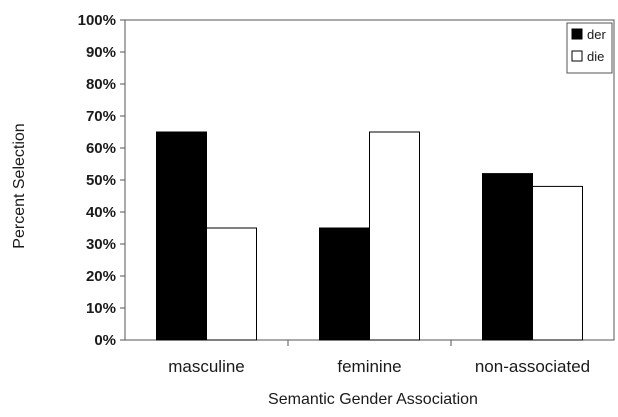 The height and width of the screenshot is (417, 618). Describe the element at coordinates (373, 399) in the screenshot. I see `x-axis-label: Semantic Gender Association` at that location.